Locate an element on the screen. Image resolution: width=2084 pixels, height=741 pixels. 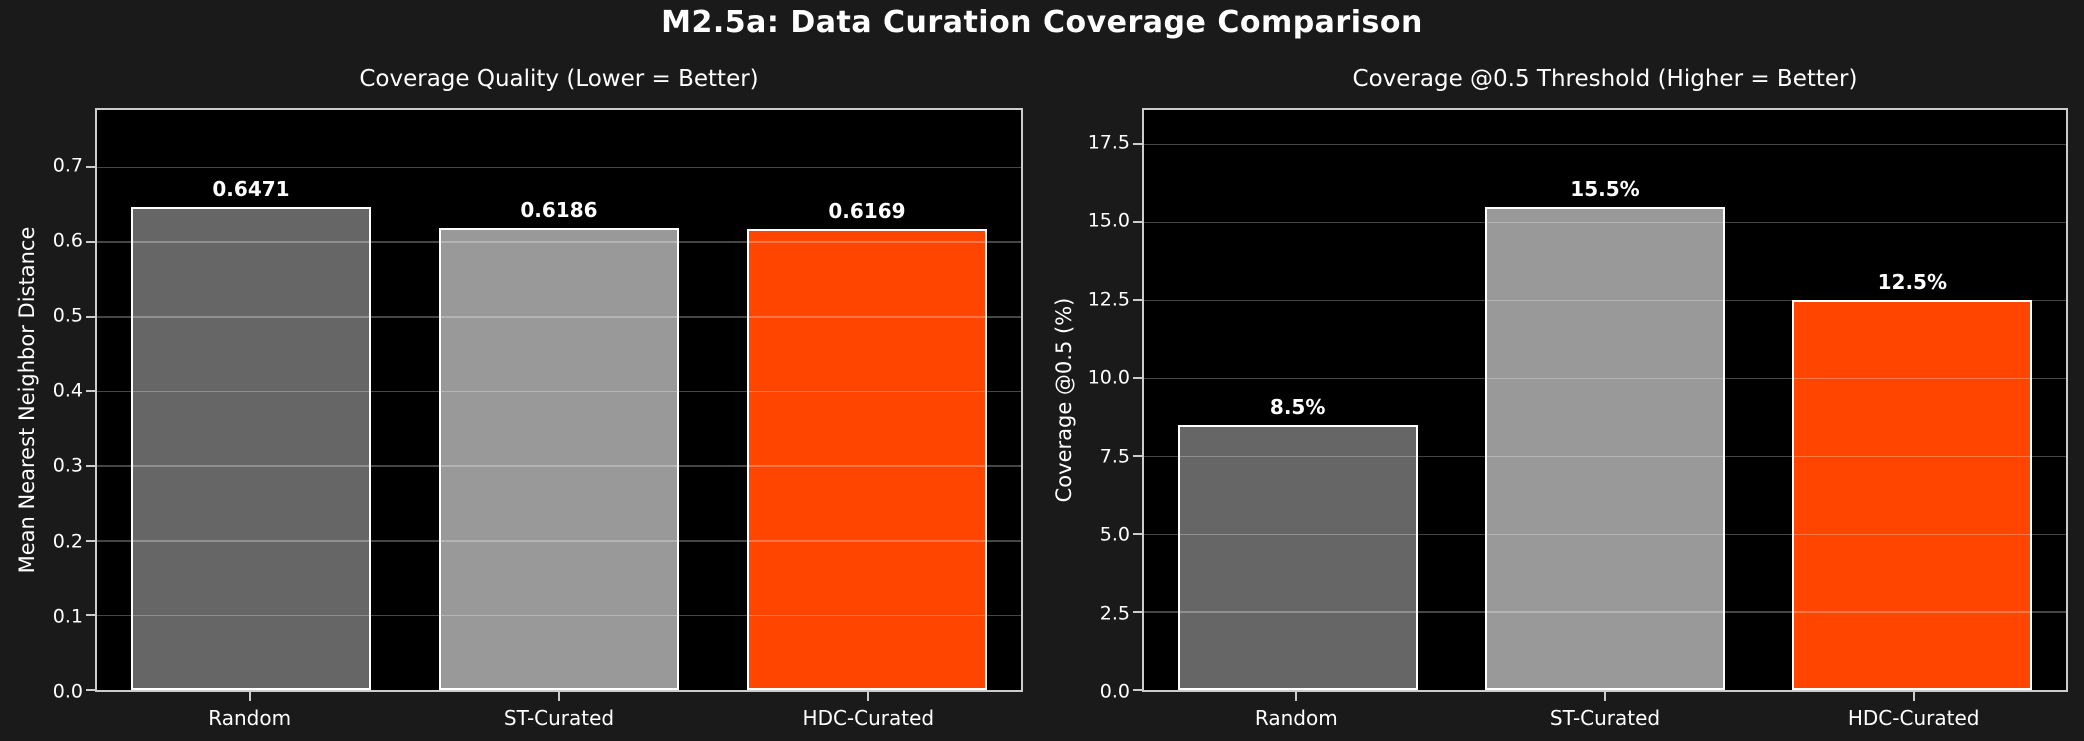
bar-value-label: 12.5% is located at coordinates (1912, 282).